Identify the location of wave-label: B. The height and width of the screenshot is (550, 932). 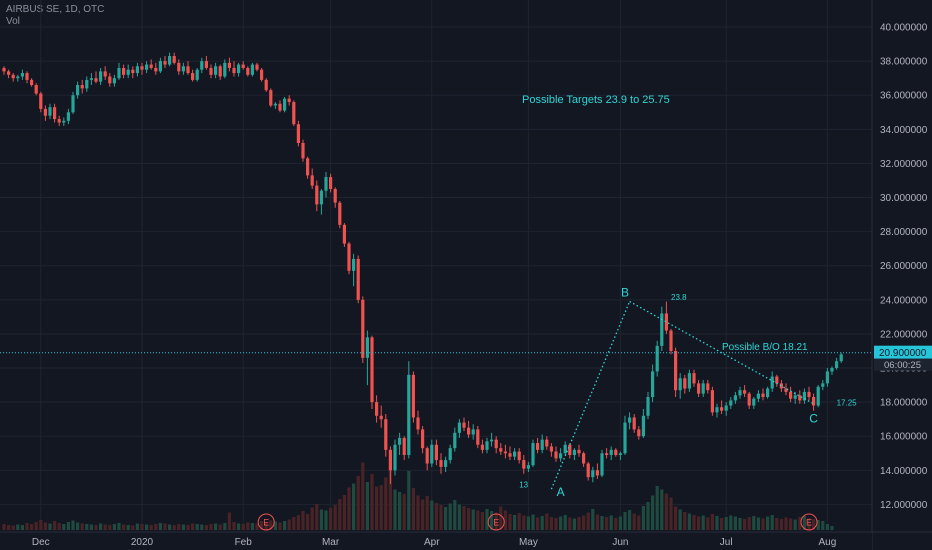
(625, 292).